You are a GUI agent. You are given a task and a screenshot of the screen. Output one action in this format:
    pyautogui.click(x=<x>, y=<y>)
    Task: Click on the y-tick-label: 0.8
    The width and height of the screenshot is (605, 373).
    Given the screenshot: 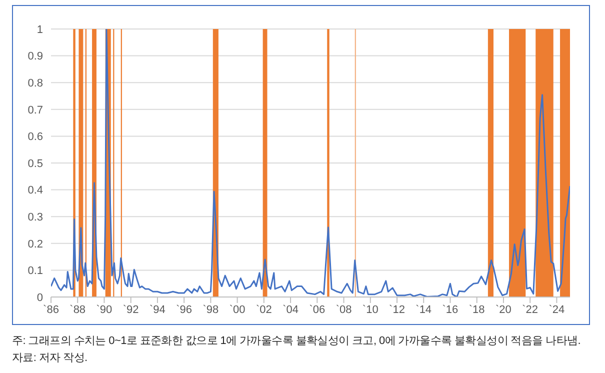 What is the action you would take?
    pyautogui.click(x=35, y=84)
    